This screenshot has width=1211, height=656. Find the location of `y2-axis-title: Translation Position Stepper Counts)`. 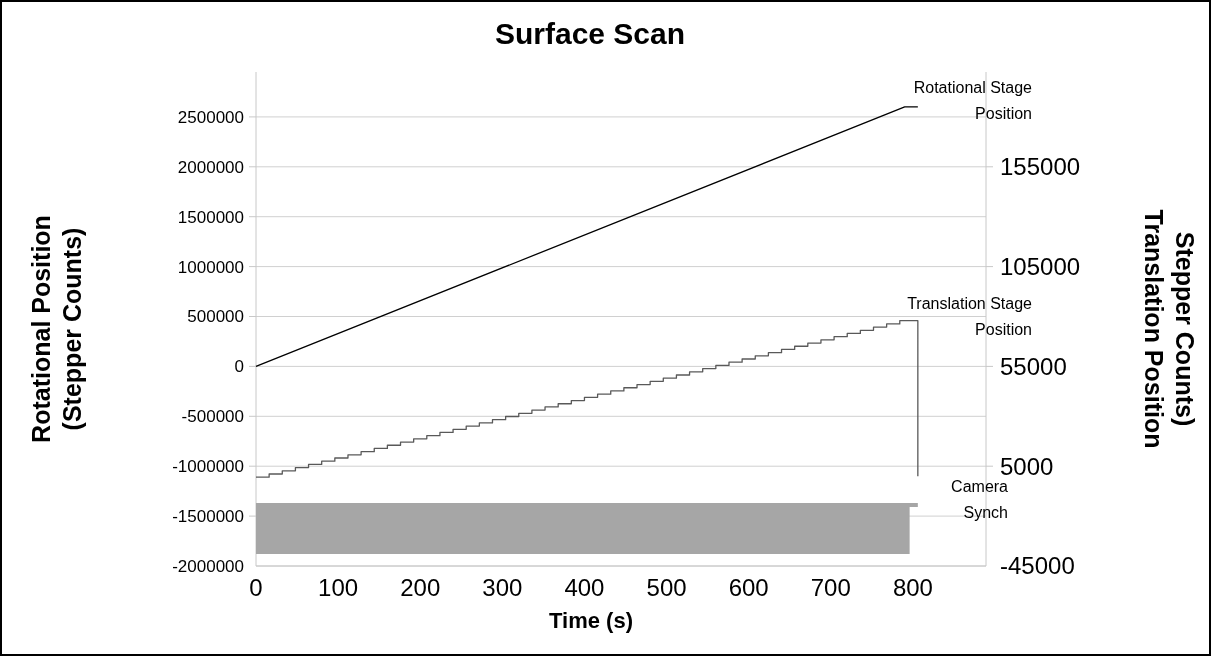

y2-axis-title: Translation Position Stepper Counts) is located at coordinates (1169, 329).